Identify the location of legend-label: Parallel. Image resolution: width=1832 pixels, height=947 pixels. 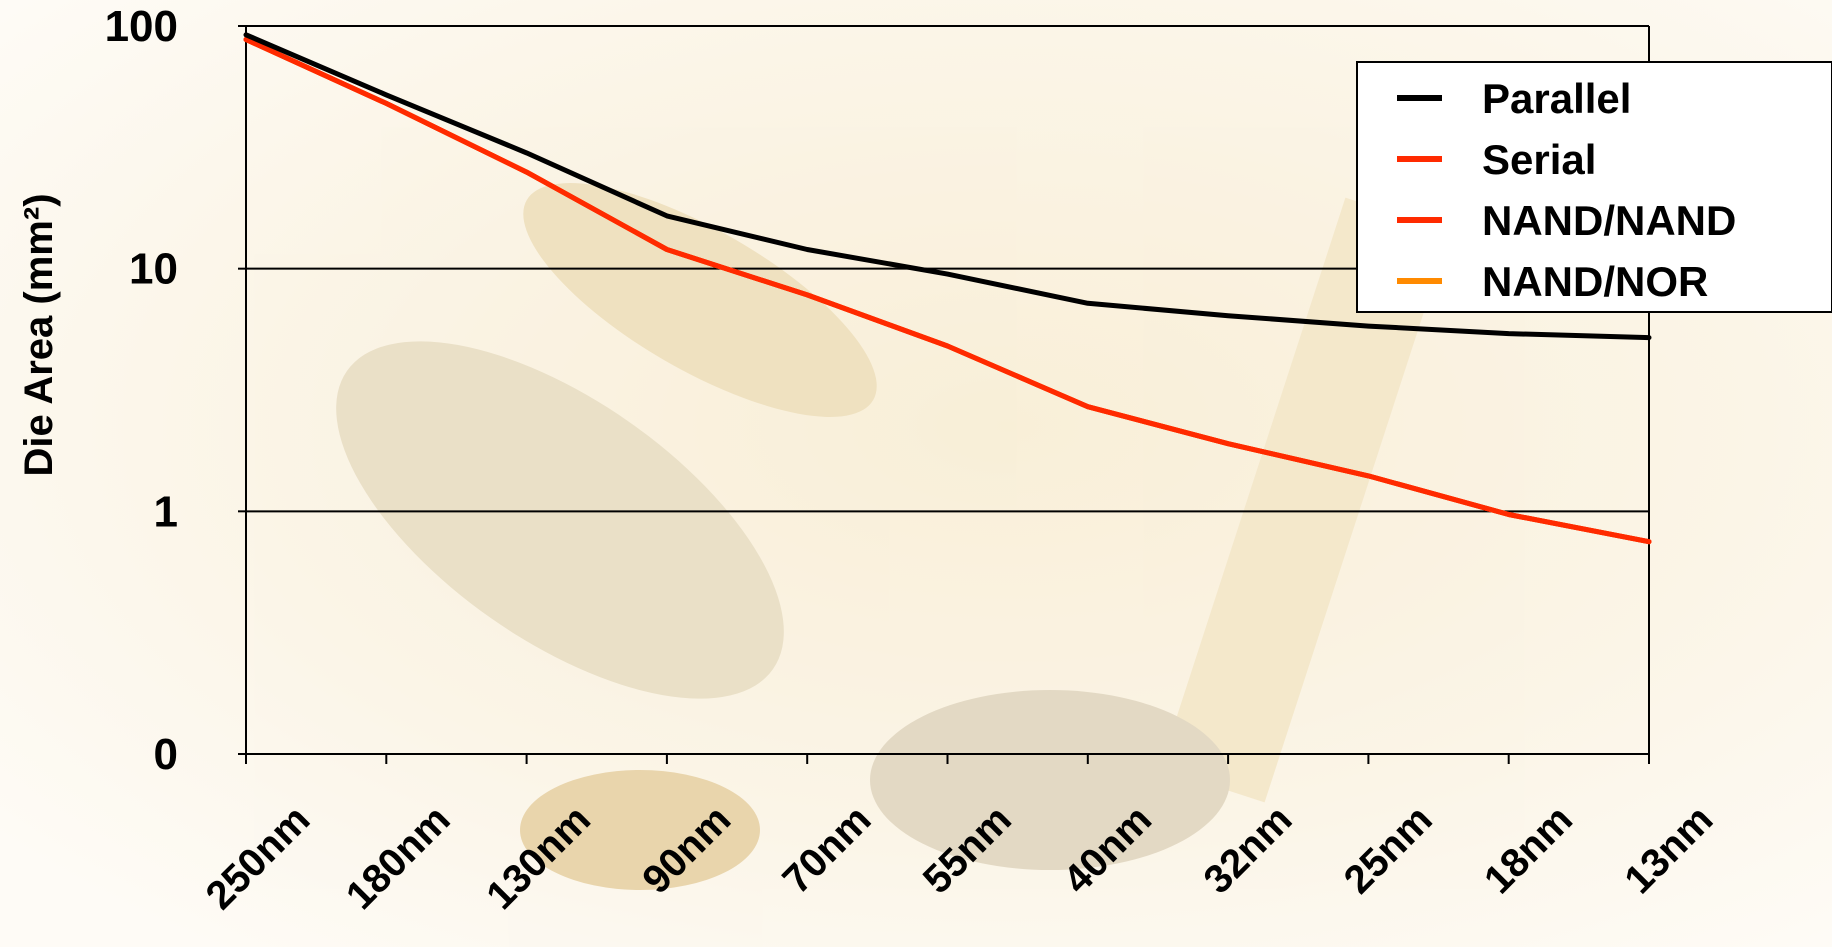
(1556, 98).